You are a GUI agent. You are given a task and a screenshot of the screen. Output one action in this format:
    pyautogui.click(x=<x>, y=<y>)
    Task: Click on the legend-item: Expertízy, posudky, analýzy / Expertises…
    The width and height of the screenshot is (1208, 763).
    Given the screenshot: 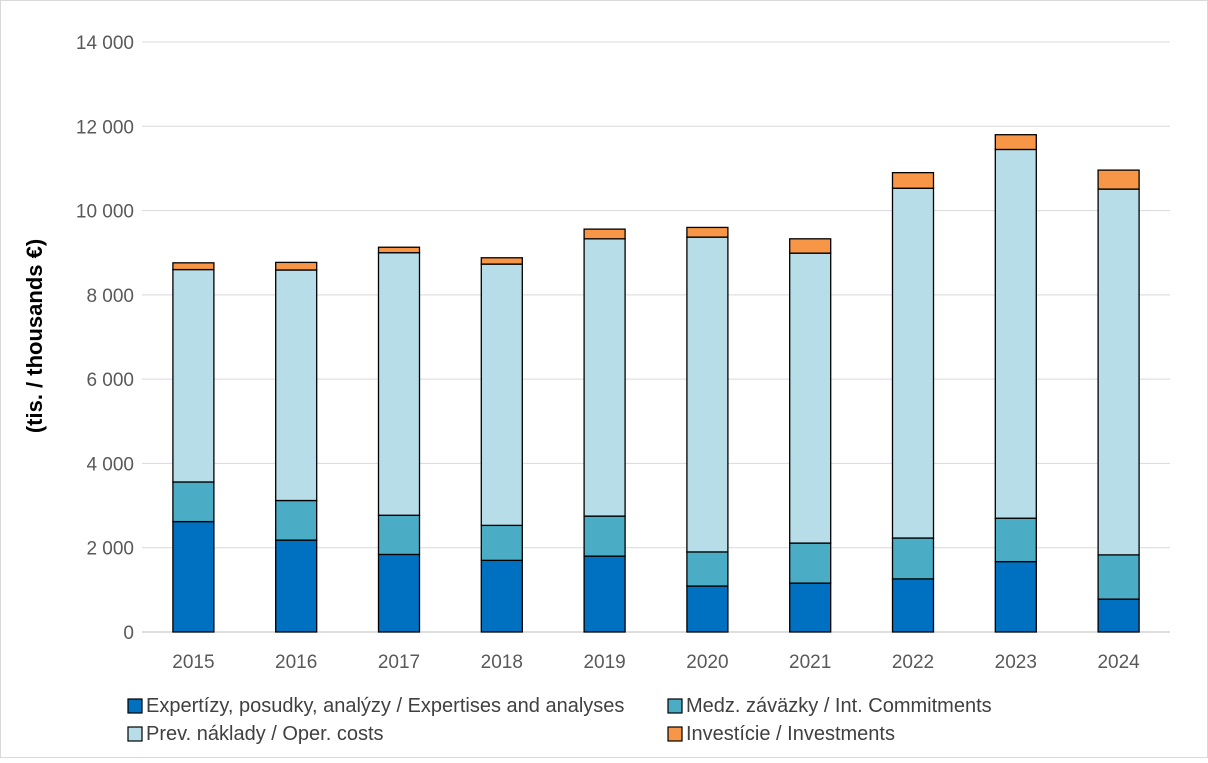 What is the action you would take?
    pyautogui.click(x=375, y=706)
    